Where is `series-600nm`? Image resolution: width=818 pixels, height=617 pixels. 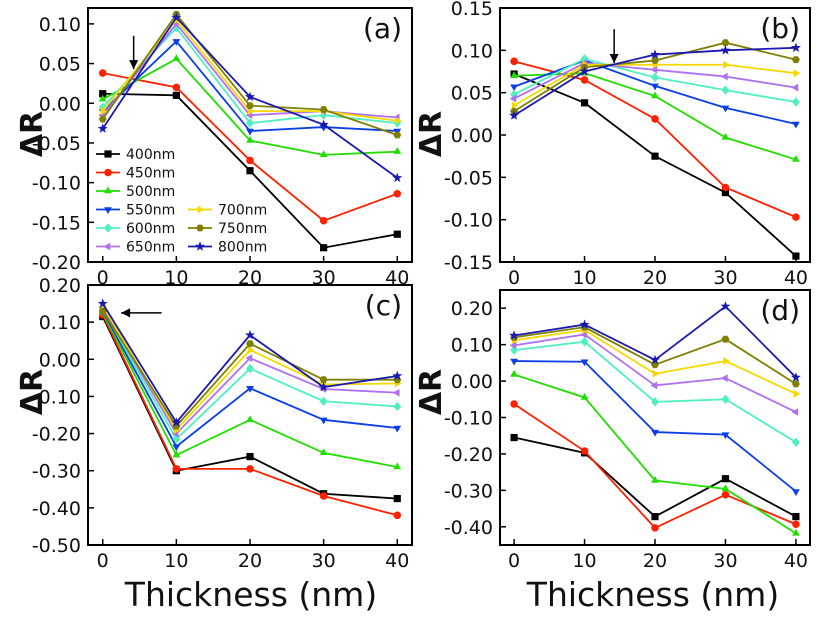
series-600nm is located at coordinates (655, 392).